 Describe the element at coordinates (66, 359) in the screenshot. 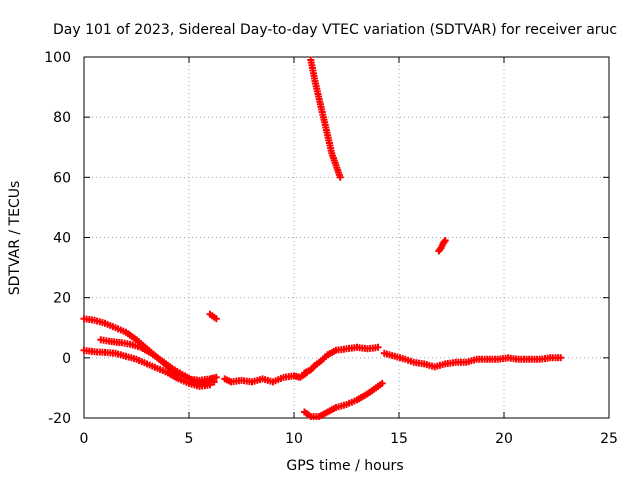

I see `y-tick-label: 0` at that location.